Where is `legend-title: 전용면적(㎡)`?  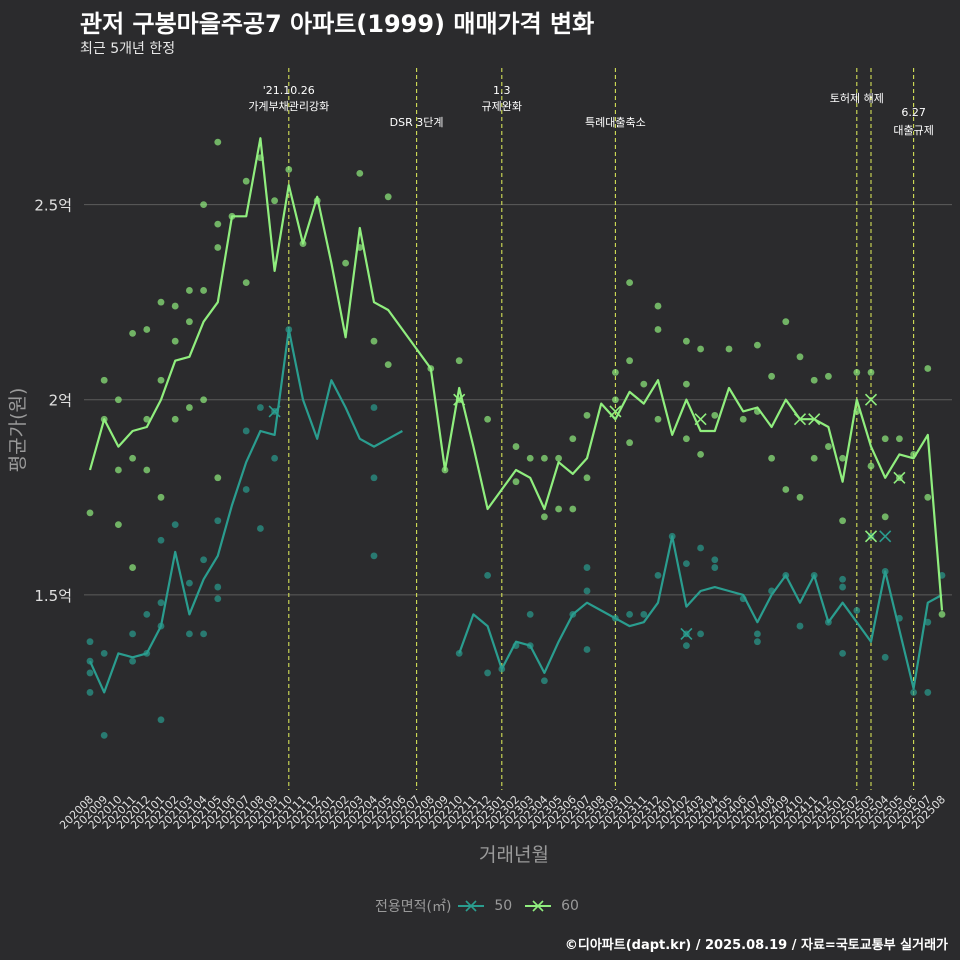 legend-title: 전용면적(㎡) is located at coordinates (413, 907).